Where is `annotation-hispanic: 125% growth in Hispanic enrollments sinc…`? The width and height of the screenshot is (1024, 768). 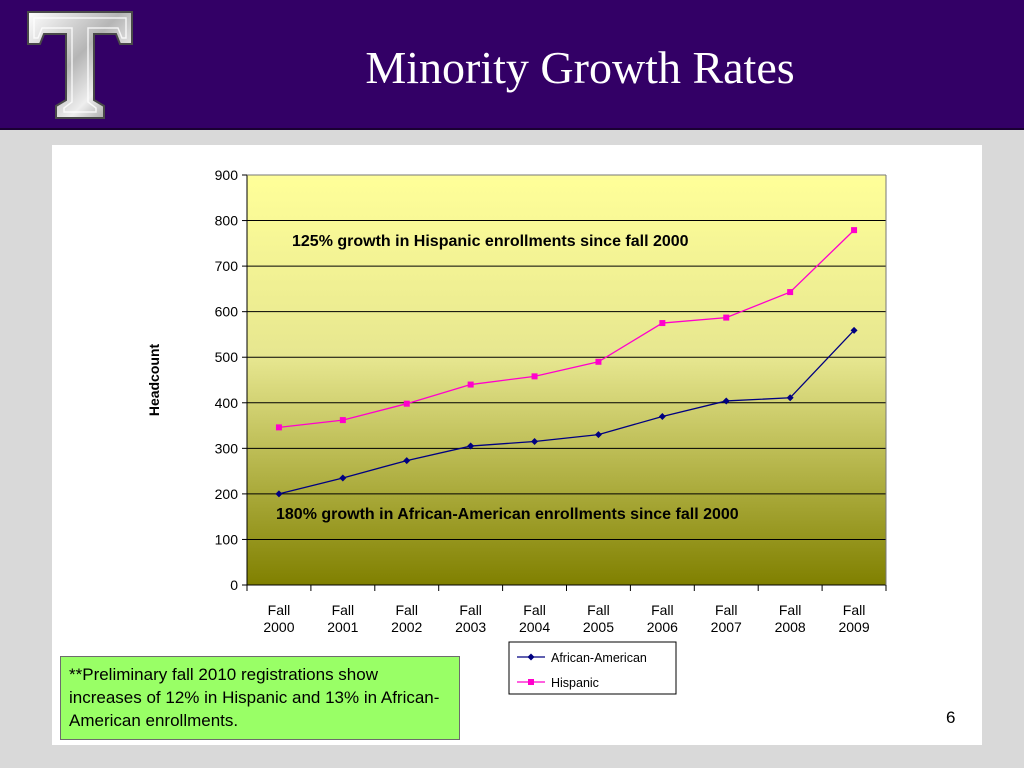 annotation-hispanic: 125% growth in Hispanic enrollments sinc… is located at coordinates (490, 241).